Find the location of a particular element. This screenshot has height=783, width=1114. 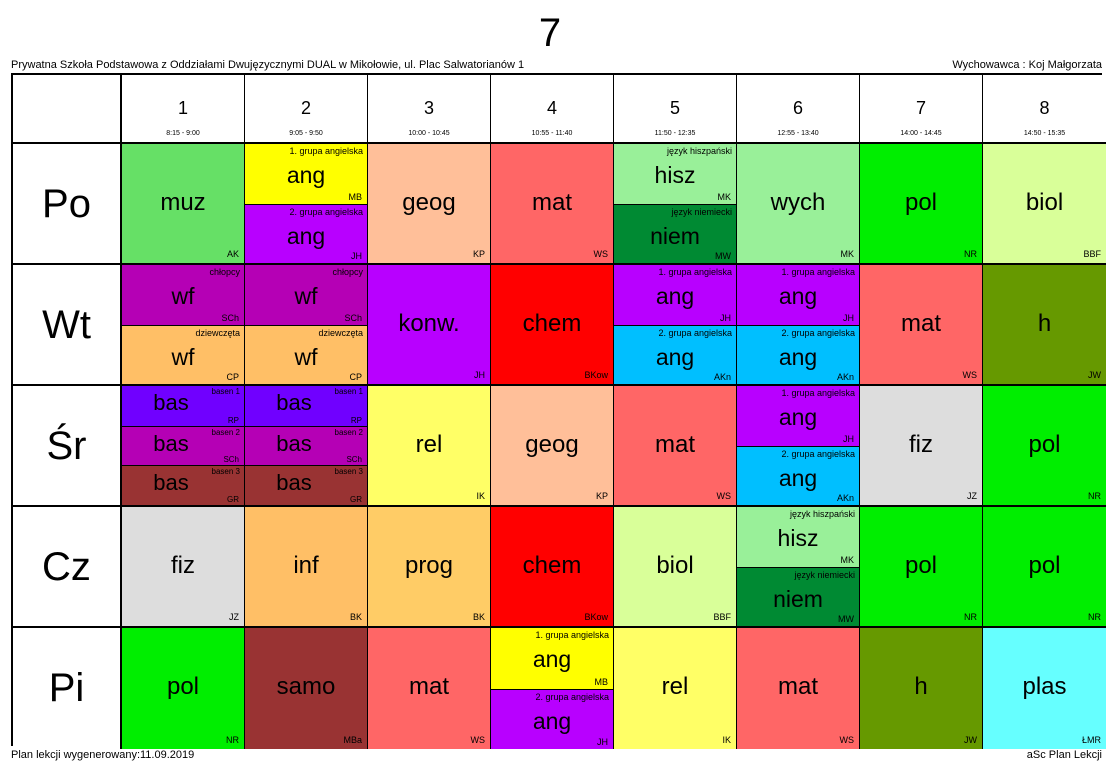

lesson-block: biol BBF is located at coordinates (1044, 203).